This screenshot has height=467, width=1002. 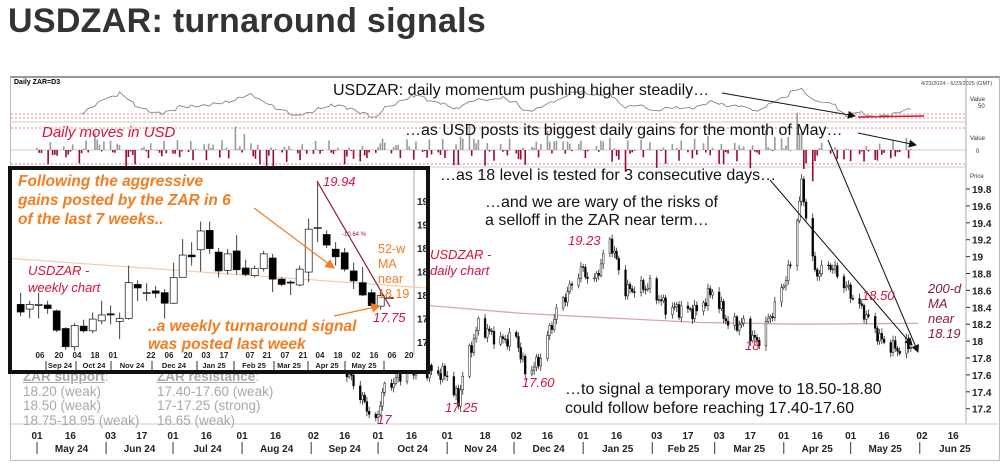 What do you see at coordinates (276, 436) in the screenshot?
I see `date-tick-label: 16` at bounding box center [276, 436].